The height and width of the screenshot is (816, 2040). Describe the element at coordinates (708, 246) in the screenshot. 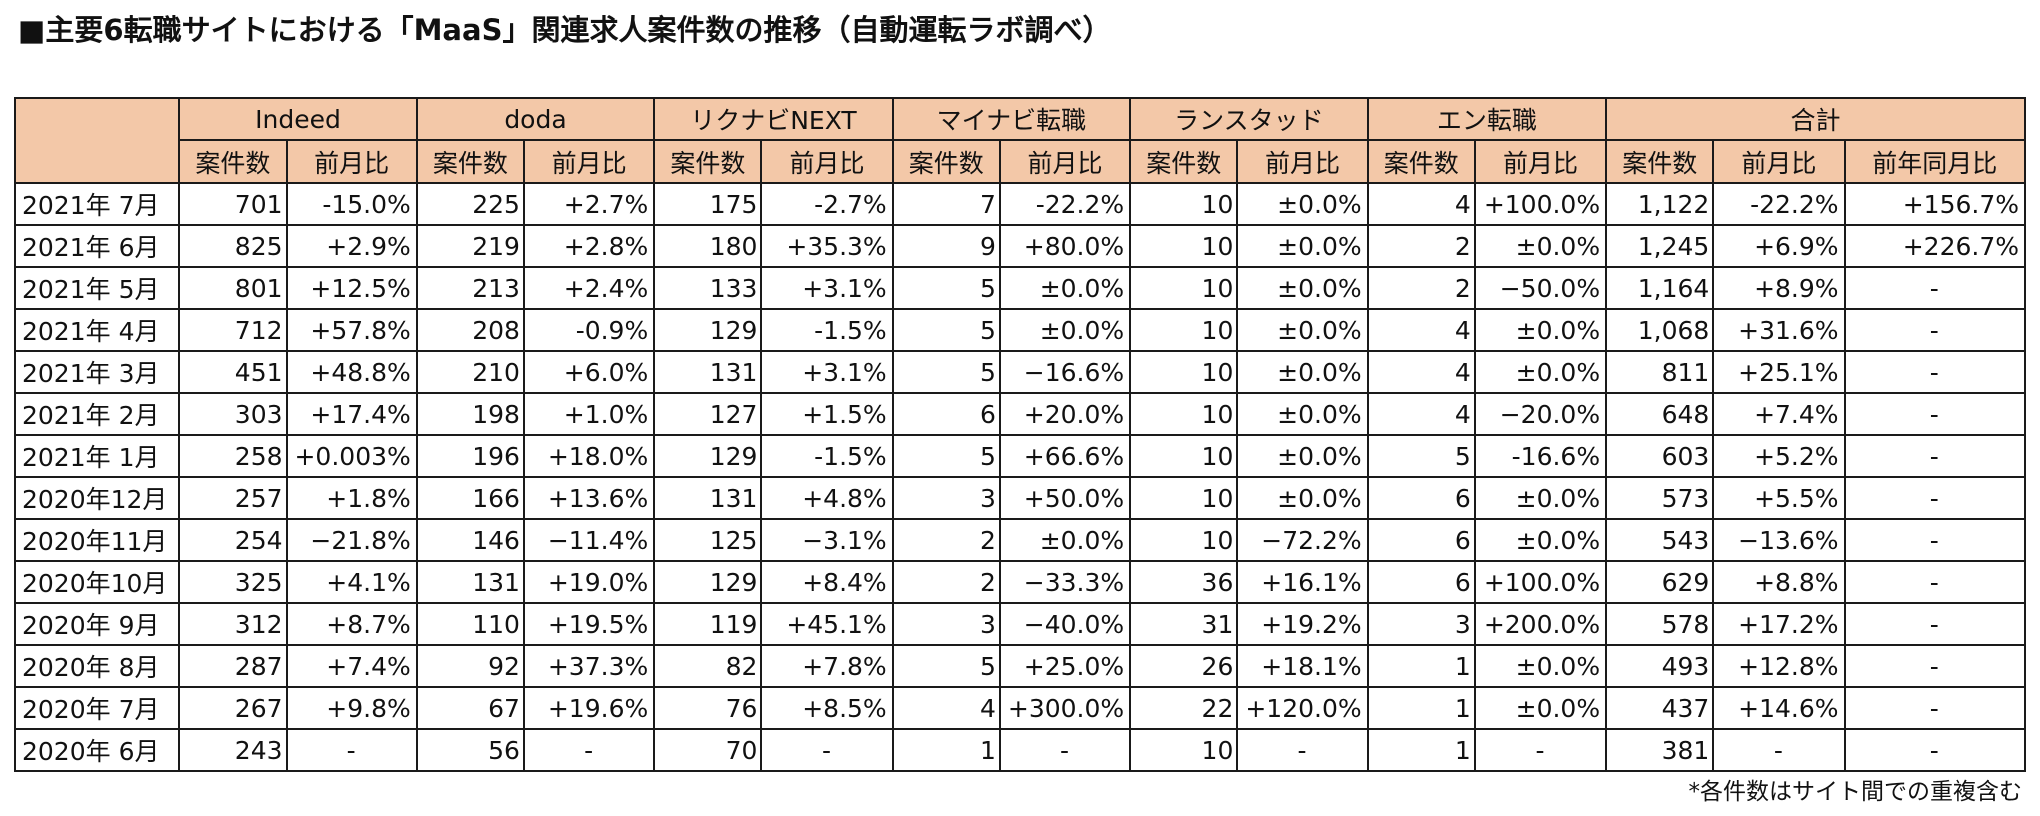

I see `count-cell: 180` at that location.